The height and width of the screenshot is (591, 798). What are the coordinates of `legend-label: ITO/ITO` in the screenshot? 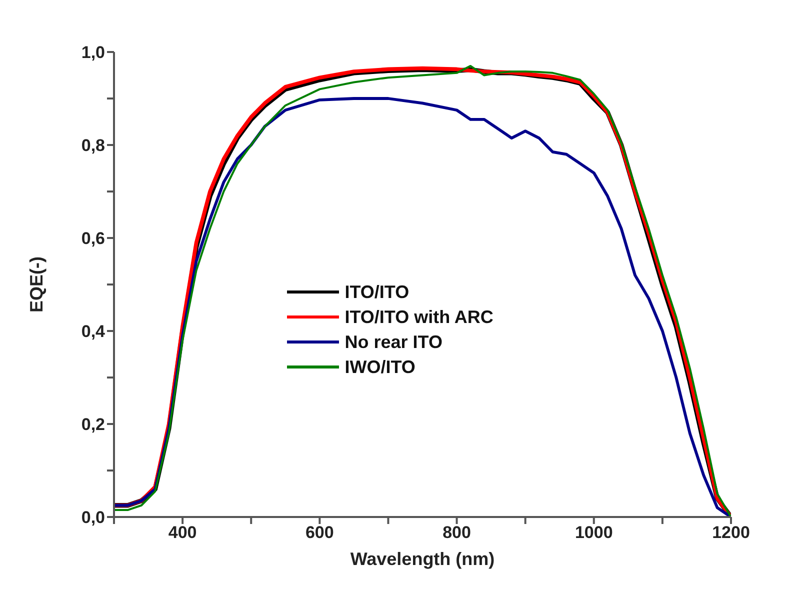 It's located at (377, 292).